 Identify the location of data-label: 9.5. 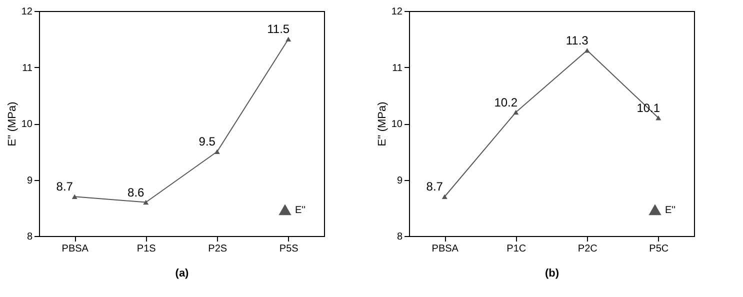
(207, 141).